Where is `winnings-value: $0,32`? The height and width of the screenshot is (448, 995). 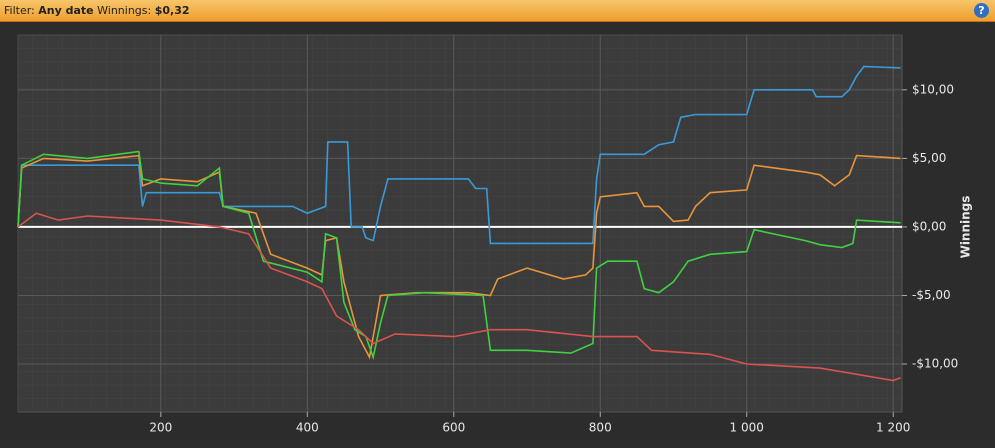
winnings-value: $0,32 is located at coordinates (172, 10).